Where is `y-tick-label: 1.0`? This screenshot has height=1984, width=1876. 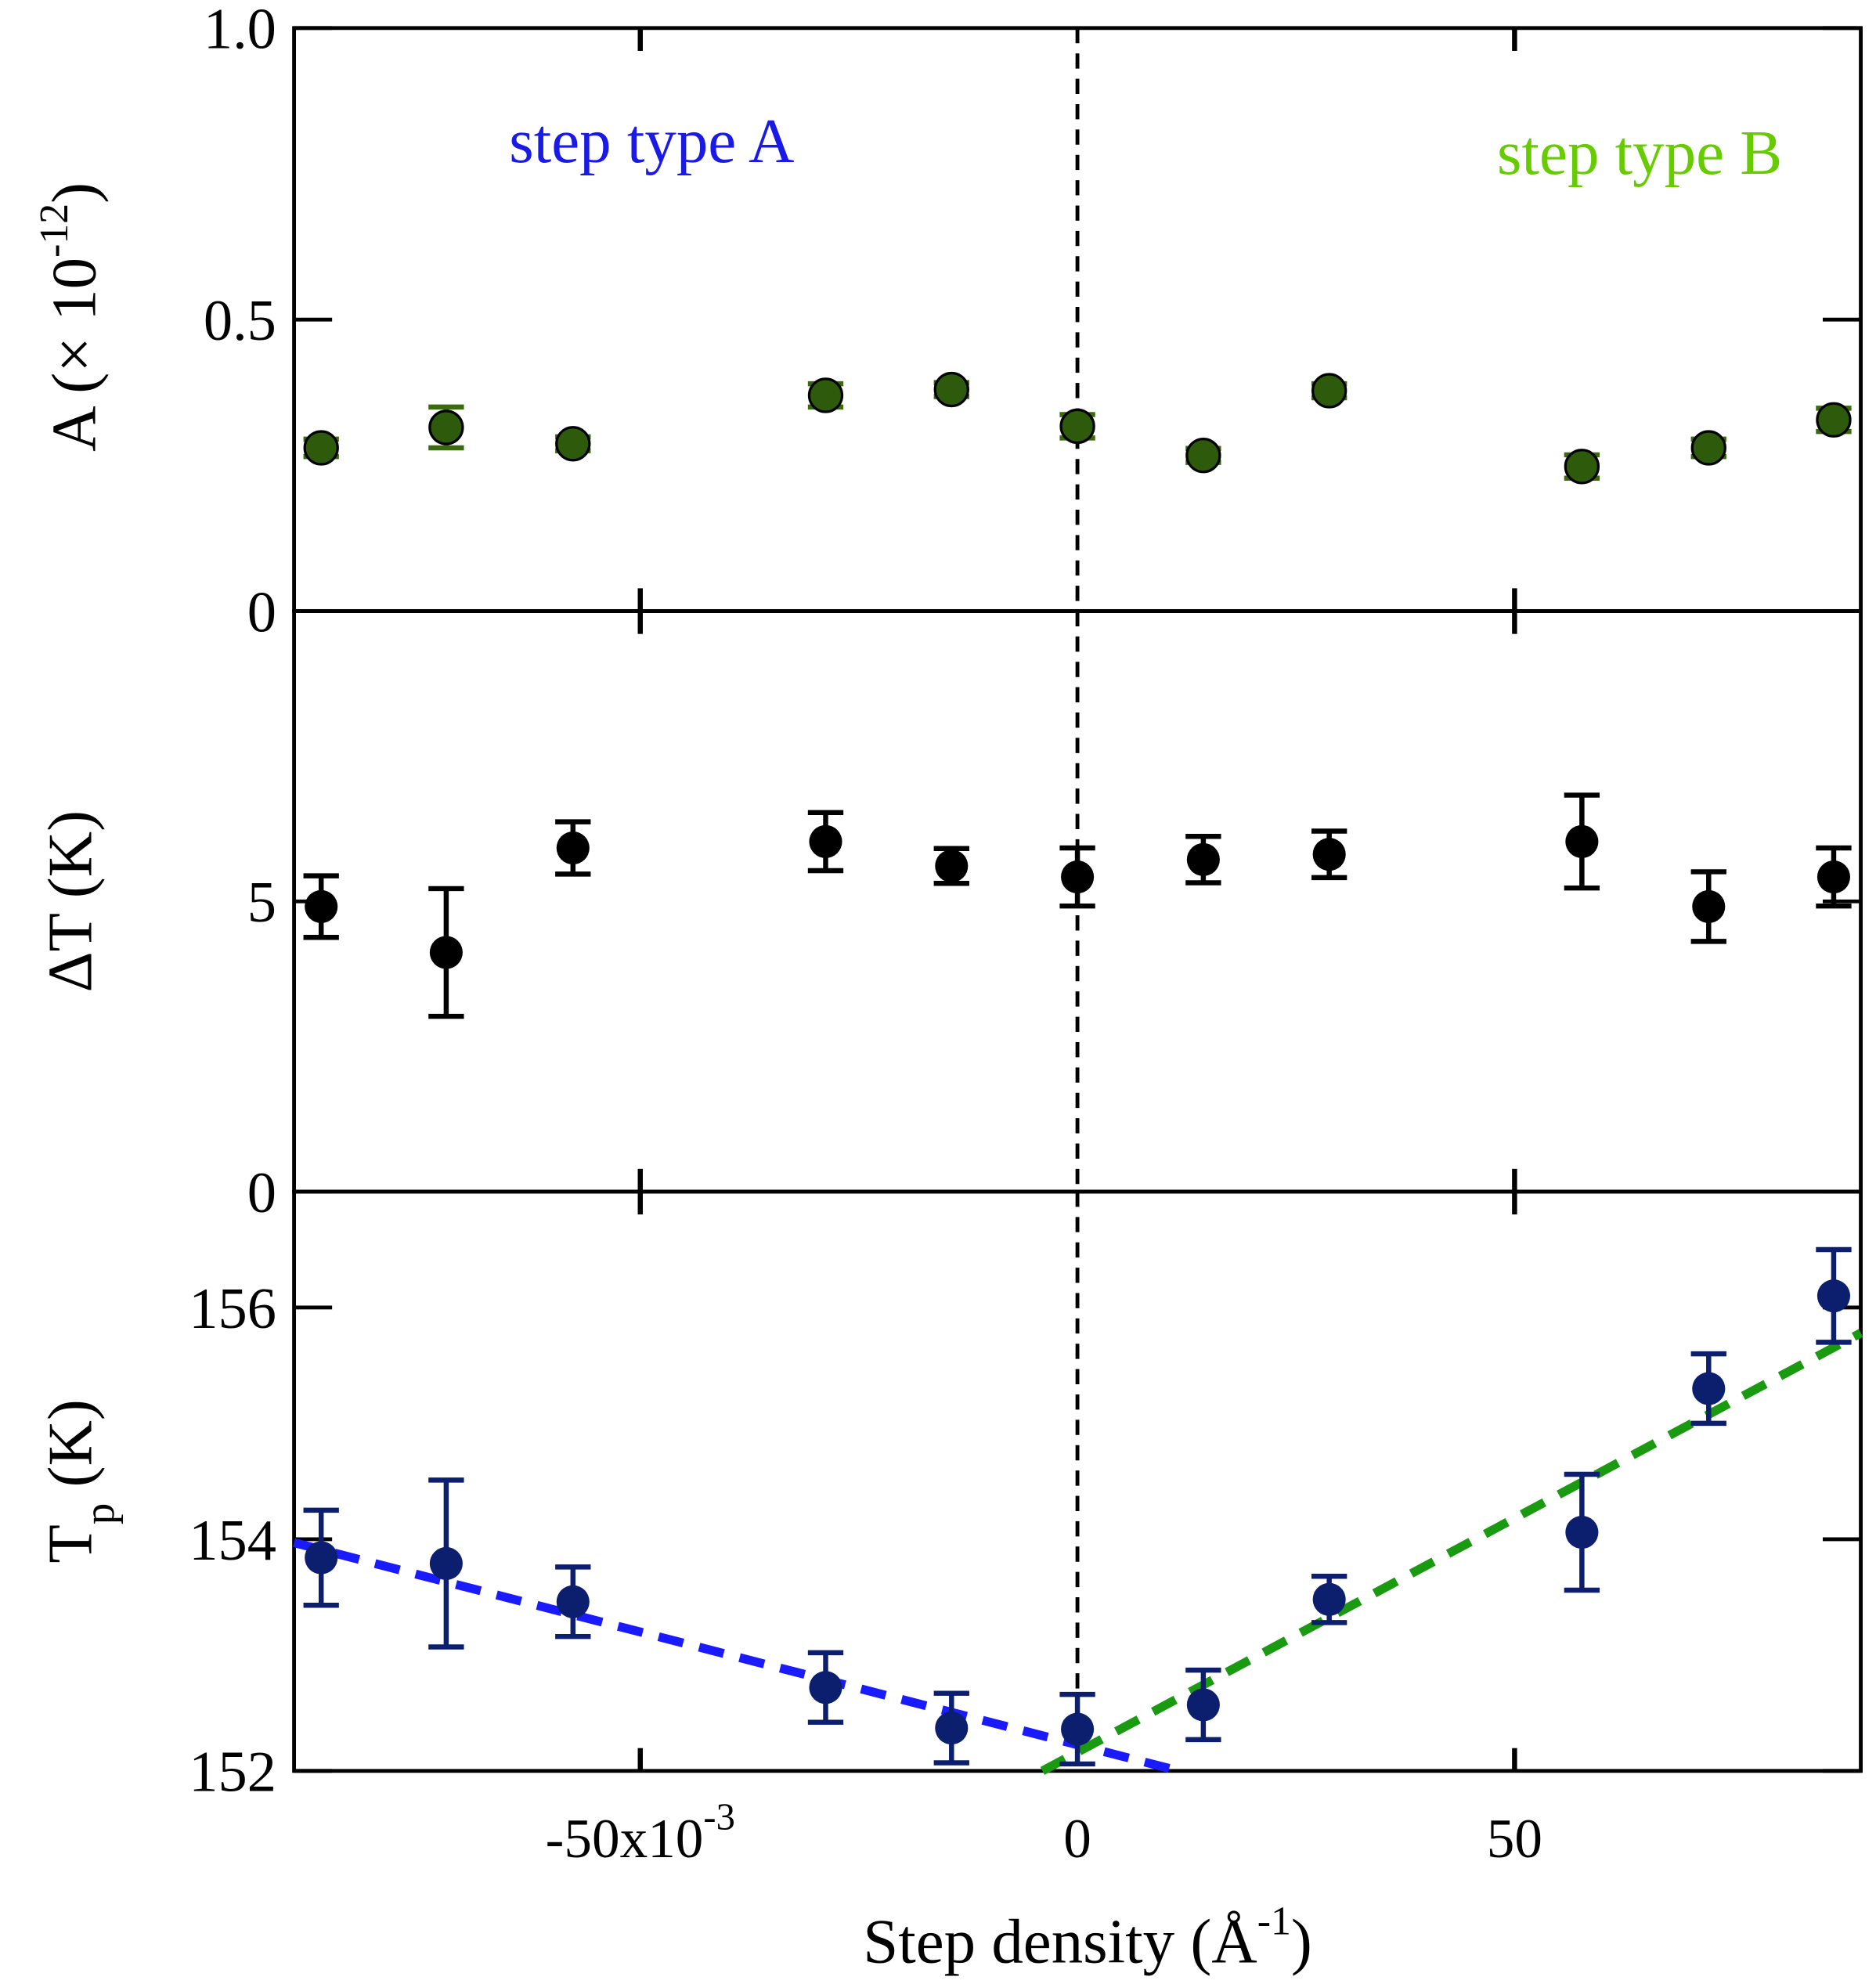 y-tick-label: 1.0 is located at coordinates (240, 31).